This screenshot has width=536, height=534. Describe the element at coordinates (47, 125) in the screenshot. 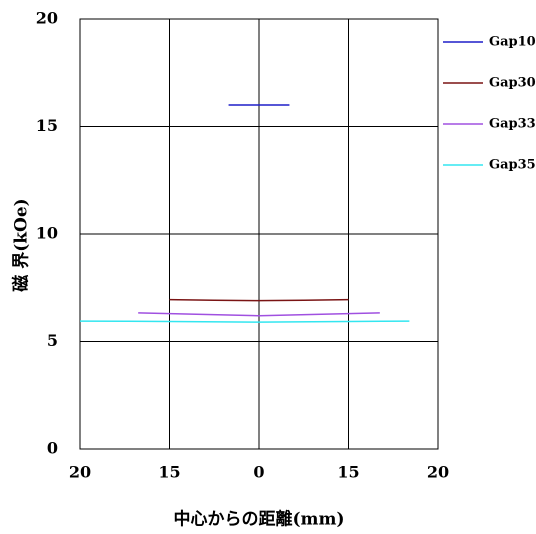

I see `y-tick-label: 15` at that location.